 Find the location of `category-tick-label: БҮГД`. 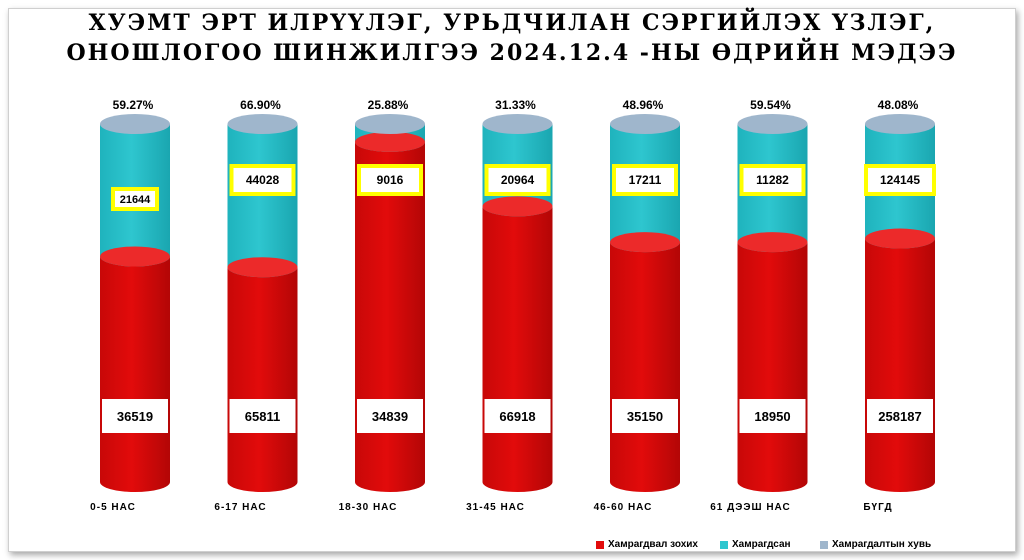

category-tick-label: БҮГД is located at coordinates (877, 507).